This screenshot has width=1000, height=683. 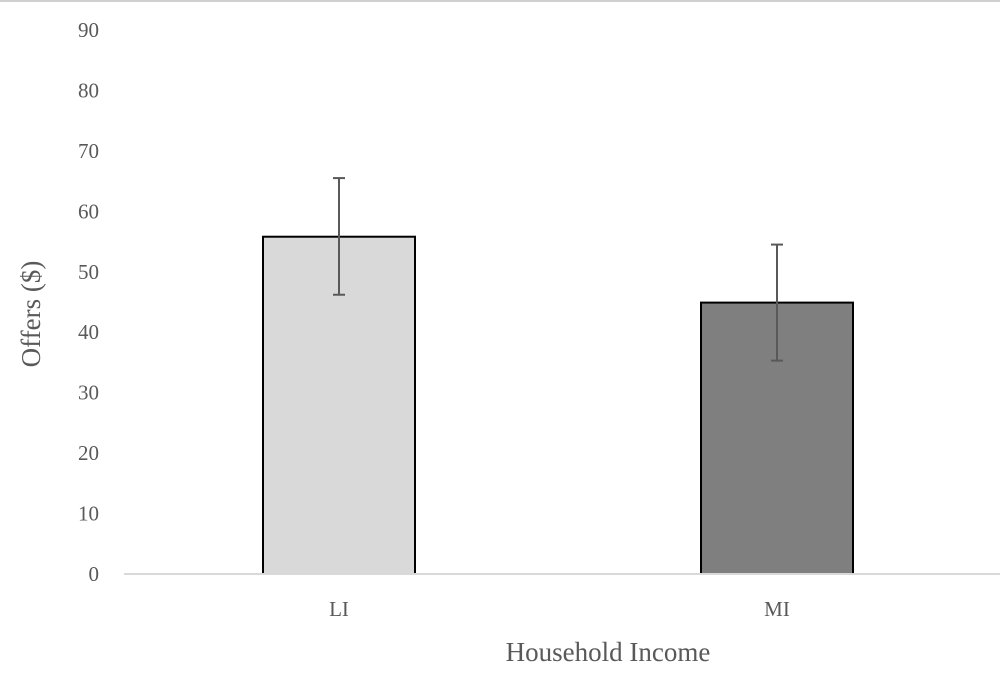 I want to click on y-tick-label: 20, so click(x=88, y=453).